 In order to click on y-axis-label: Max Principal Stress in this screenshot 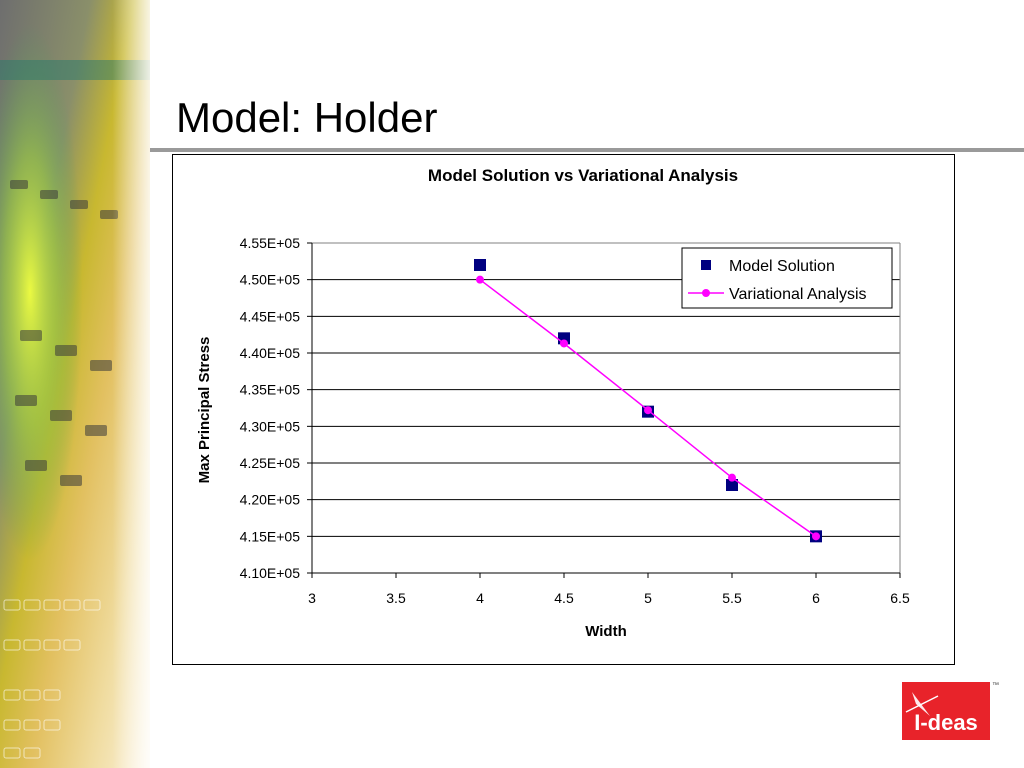, I will do `click(204, 410)`.